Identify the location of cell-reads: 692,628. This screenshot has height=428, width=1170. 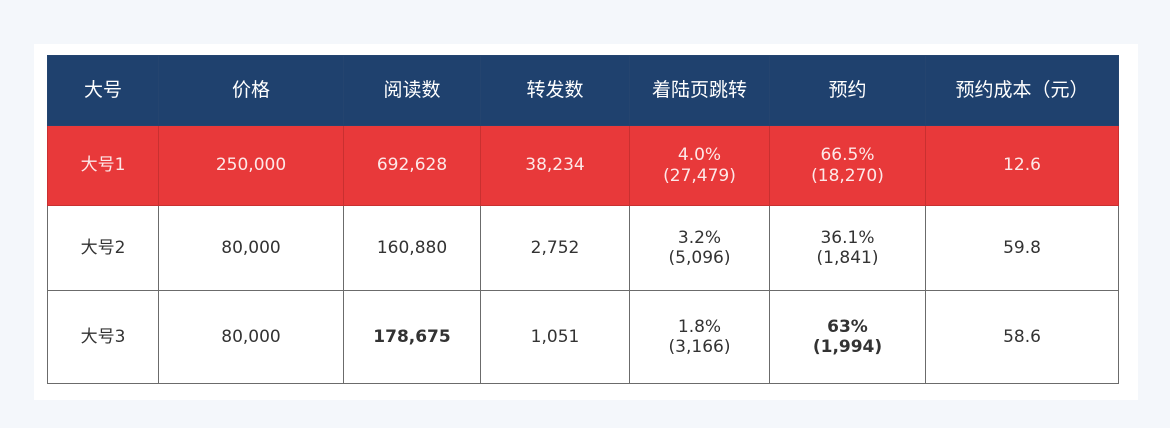
(412, 165).